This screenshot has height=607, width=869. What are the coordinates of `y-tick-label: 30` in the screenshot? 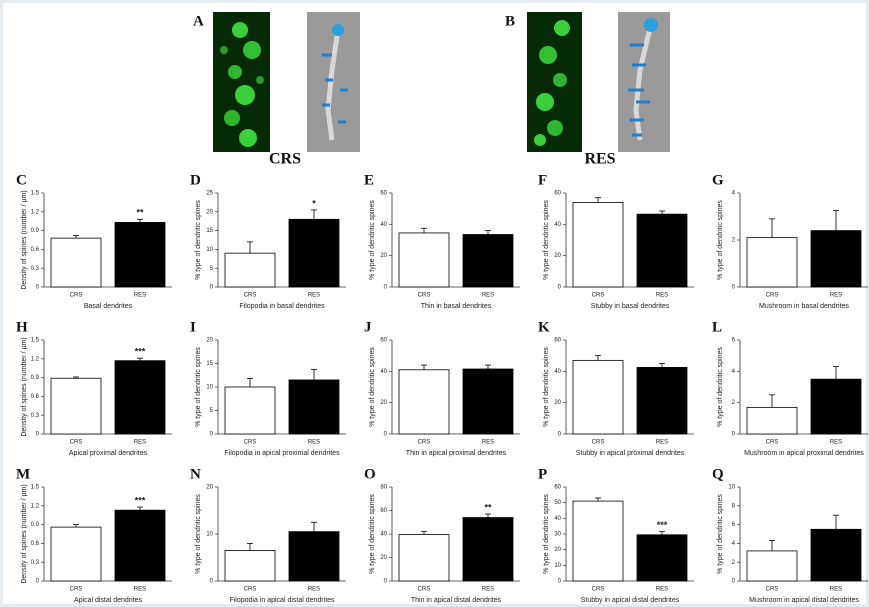 It's located at (557, 535).